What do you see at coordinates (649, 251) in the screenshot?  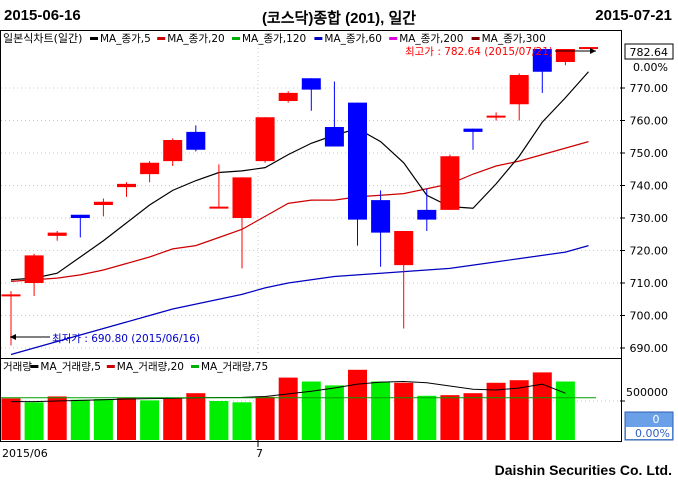 I see `price-tick-label: 720.00` at bounding box center [649, 251].